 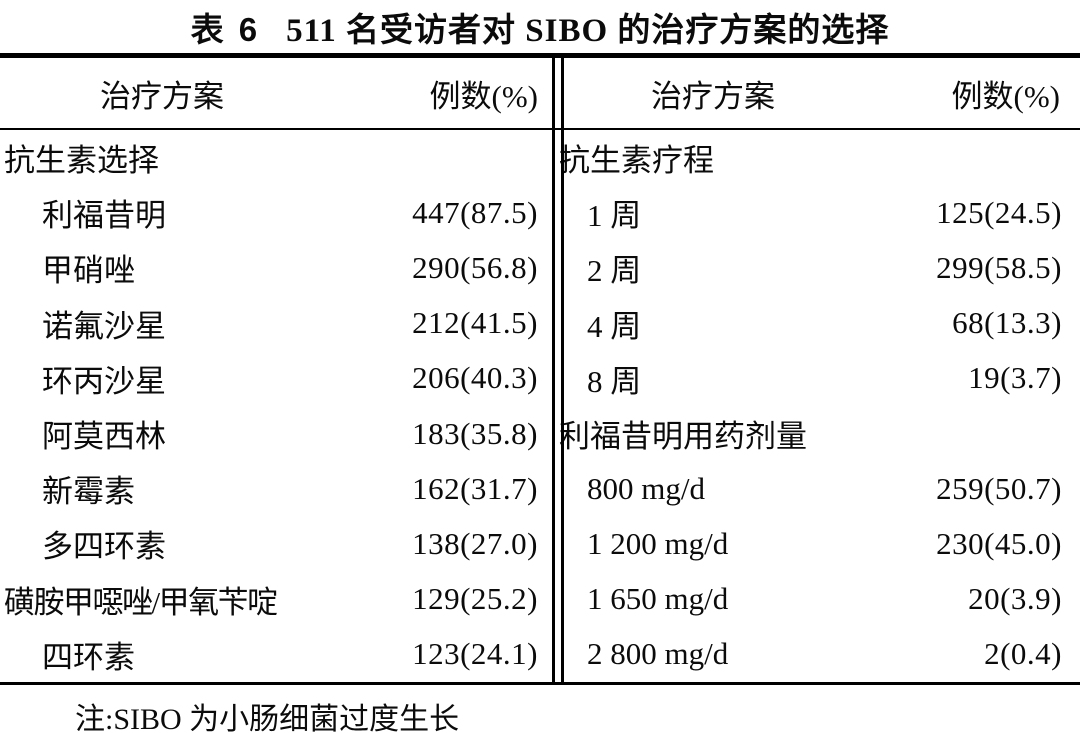 I want to click on treatment-label: 新霉素, so click(x=88, y=492).